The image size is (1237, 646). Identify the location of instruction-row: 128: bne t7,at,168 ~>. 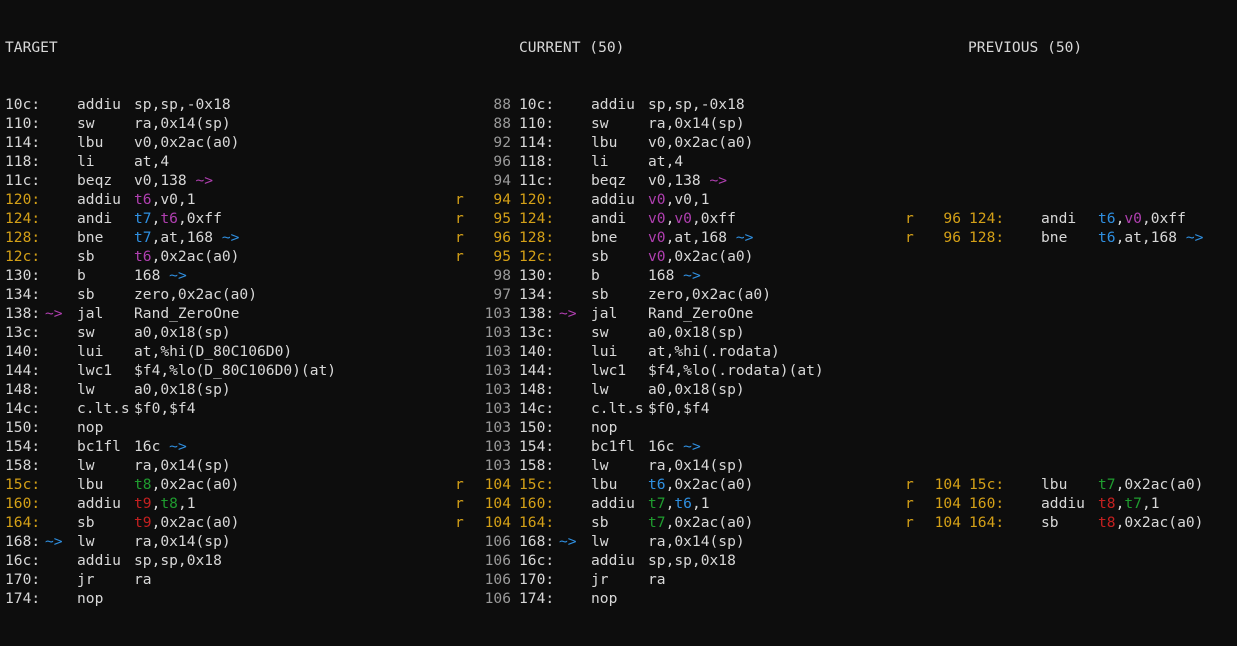
(225, 237).